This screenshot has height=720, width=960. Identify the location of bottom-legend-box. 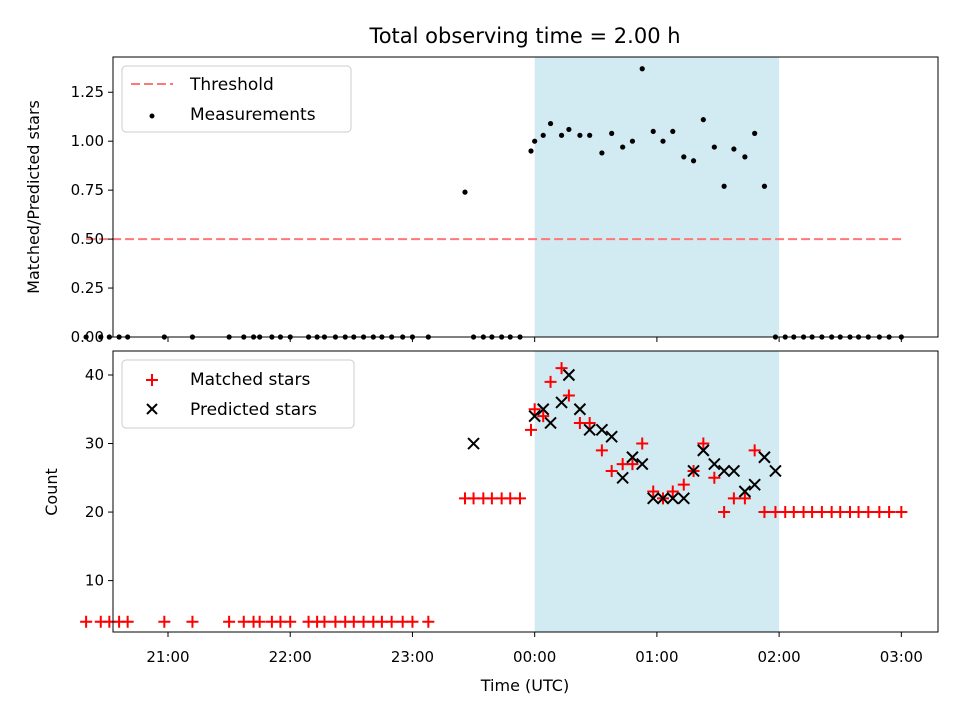
(238, 394).